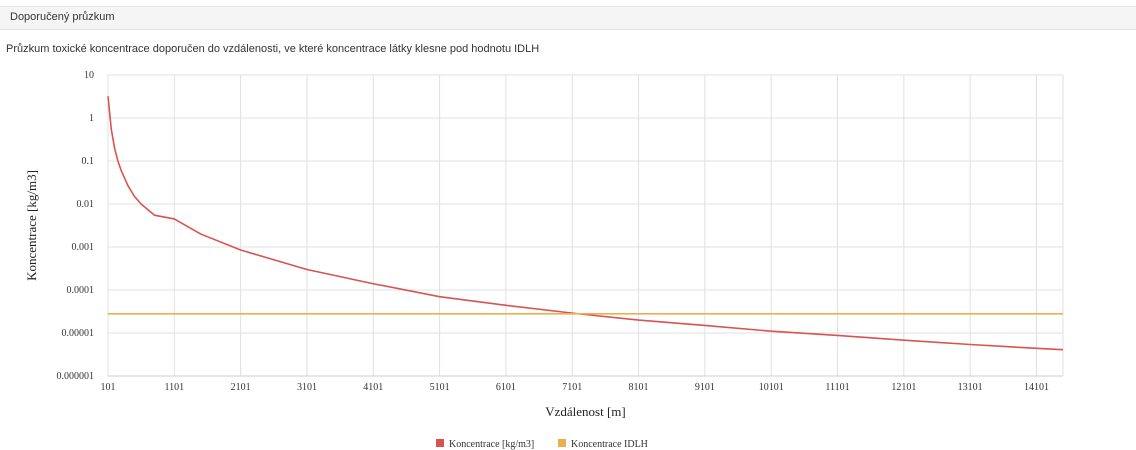  I want to click on legend-label: Koncentrace [kg/m3], so click(491, 444).